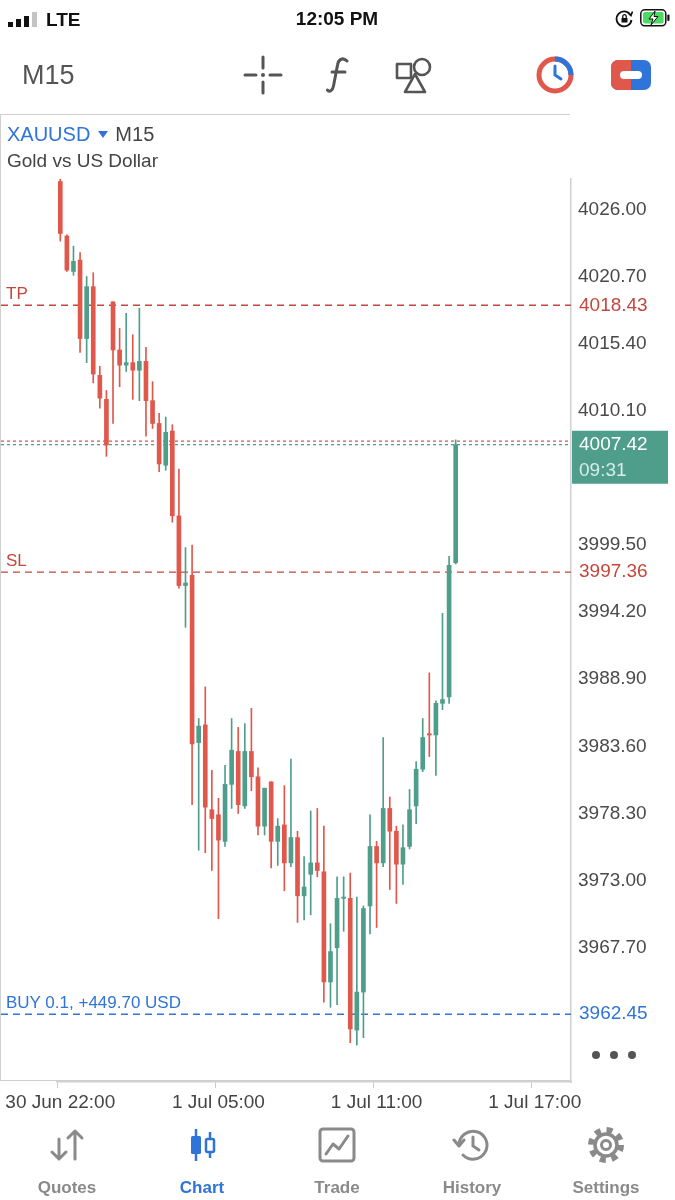 The image size is (675, 1200). Describe the element at coordinates (337, 1187) in the screenshot. I see `text: Trade` at that location.